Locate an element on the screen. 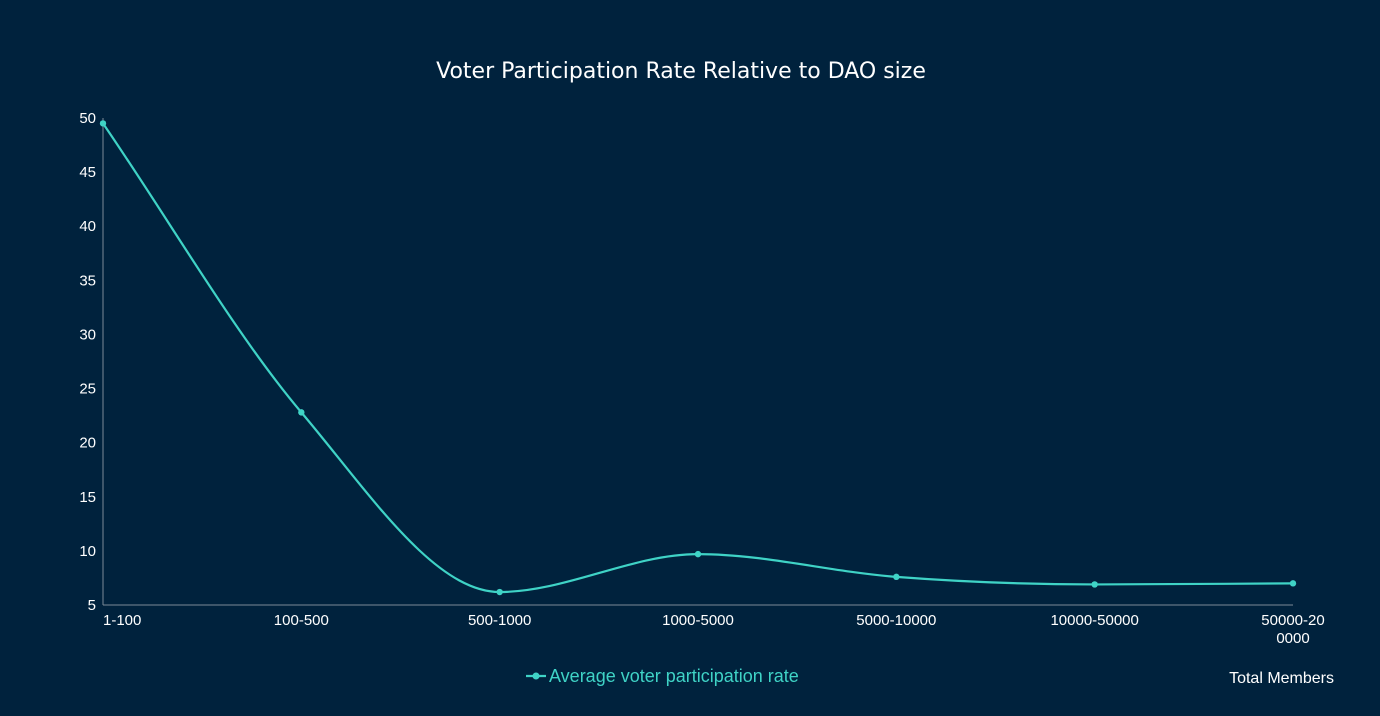 Image resolution: width=1380 pixels, height=716 pixels. y-tick-label: 35 is located at coordinates (87, 280).